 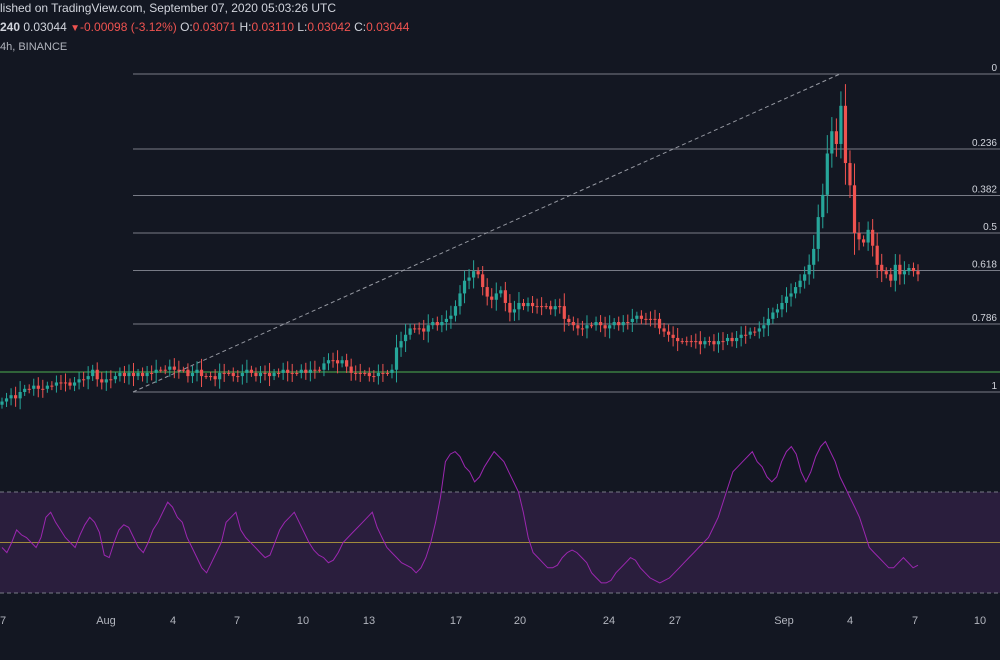 I want to click on interval-value: 240, so click(x=10, y=27).